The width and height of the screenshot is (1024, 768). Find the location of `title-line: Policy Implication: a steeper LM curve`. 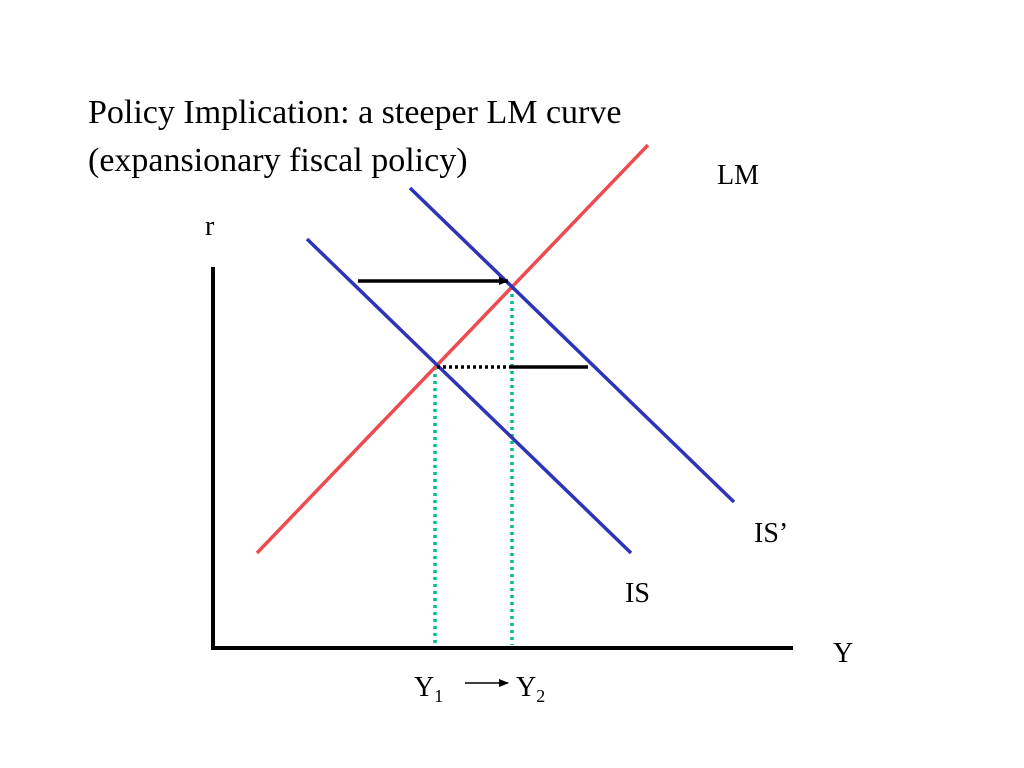

title-line: Policy Implication: a steeper LM curve is located at coordinates (354, 112).